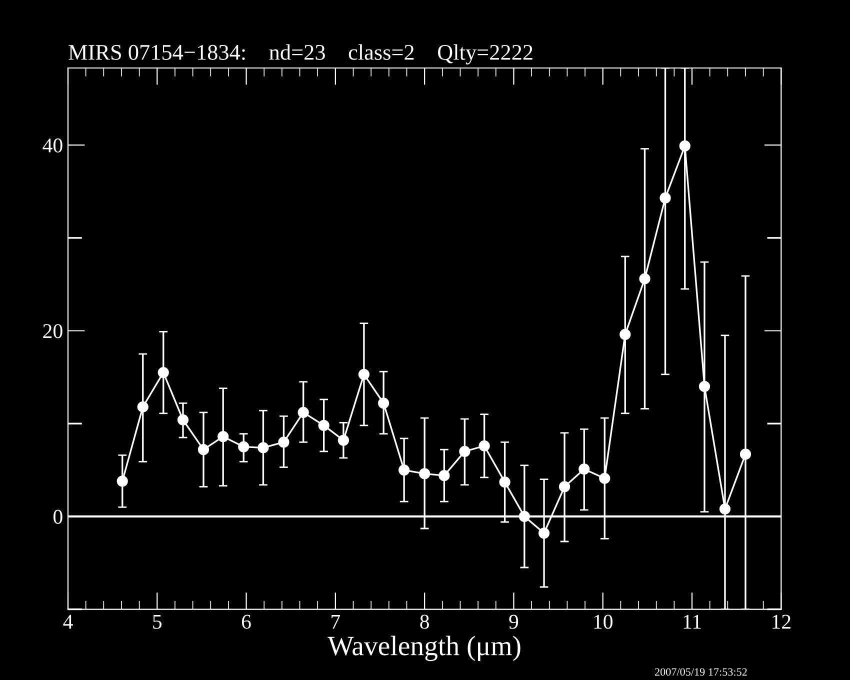 This screenshot has height=680, width=850. What do you see at coordinates (336, 621) in the screenshot?
I see `x-tick-label: 7` at bounding box center [336, 621].